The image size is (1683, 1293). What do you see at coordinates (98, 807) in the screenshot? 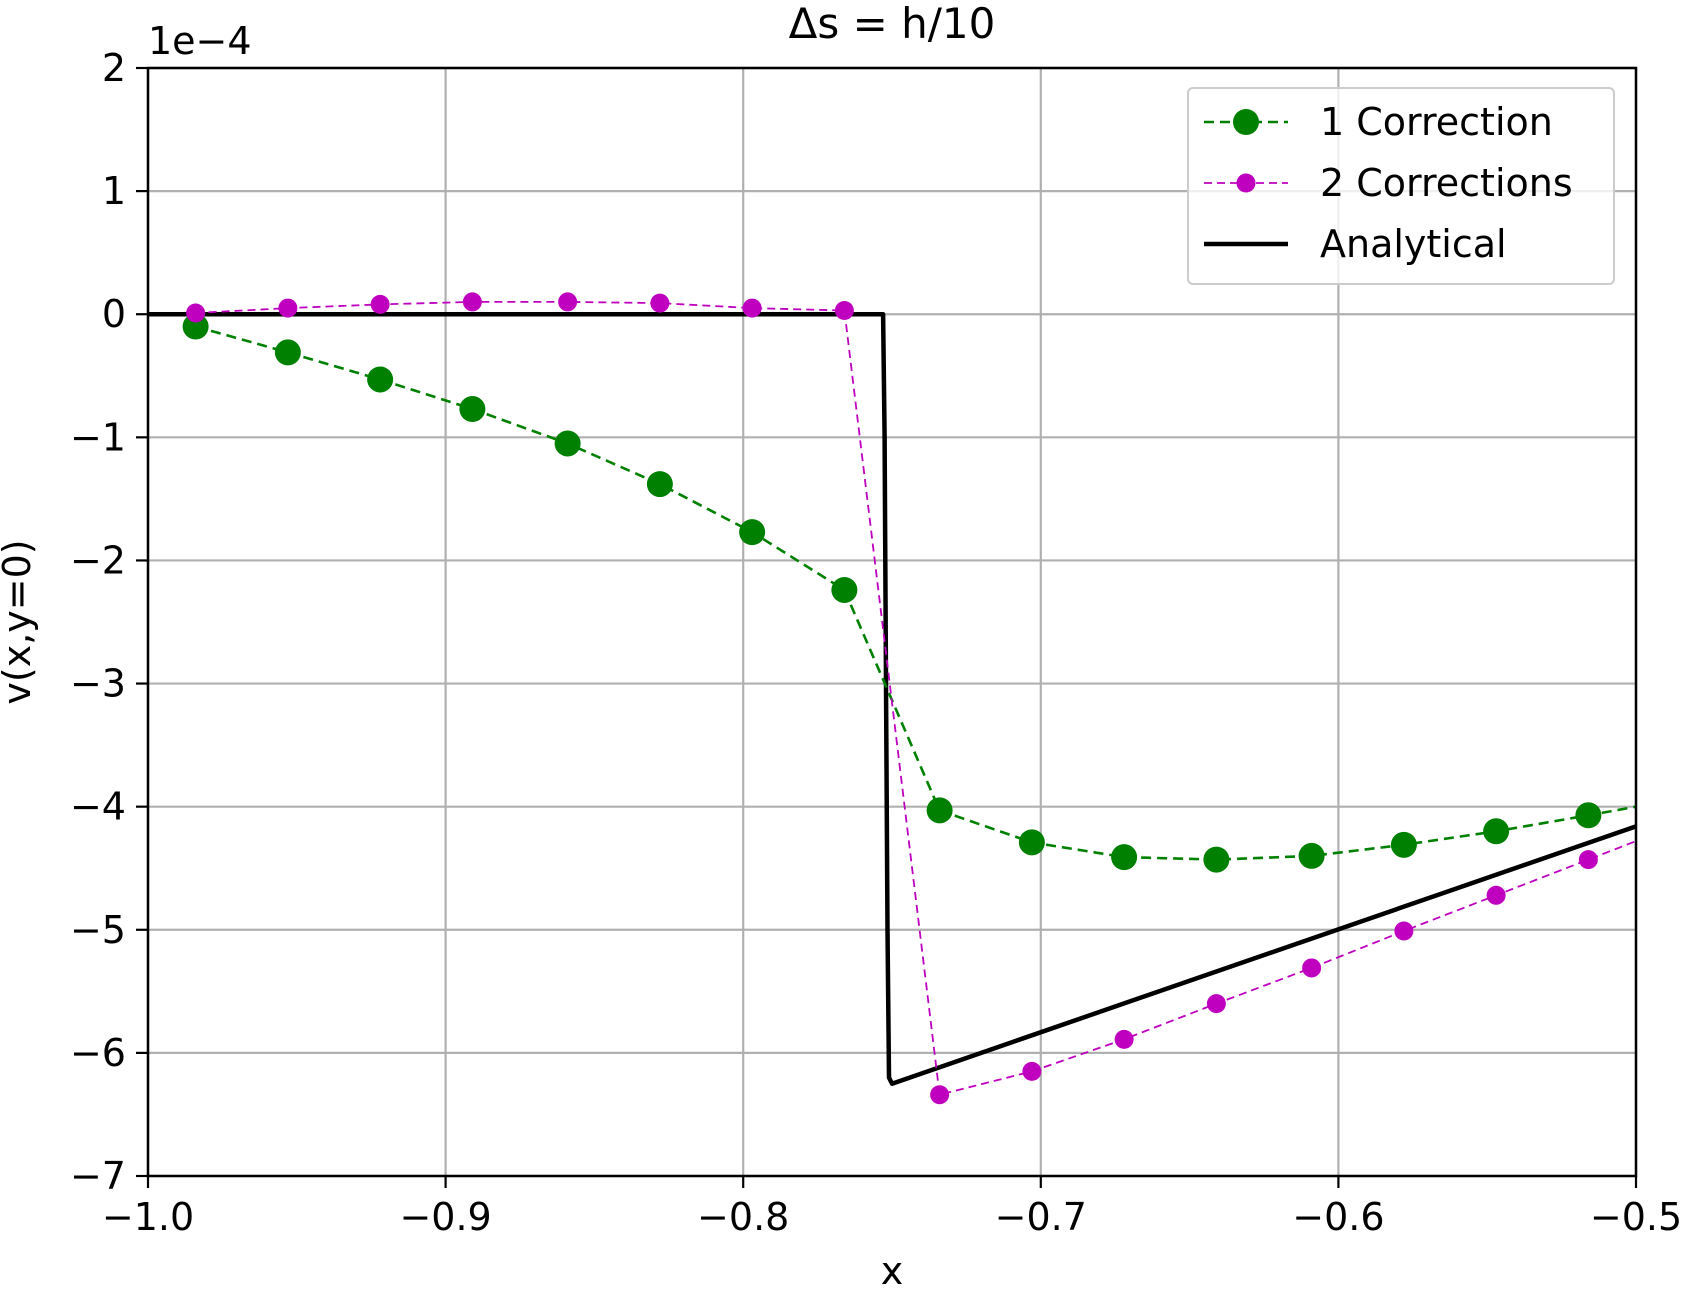
I see `y-tick-label: −4` at bounding box center [98, 807].